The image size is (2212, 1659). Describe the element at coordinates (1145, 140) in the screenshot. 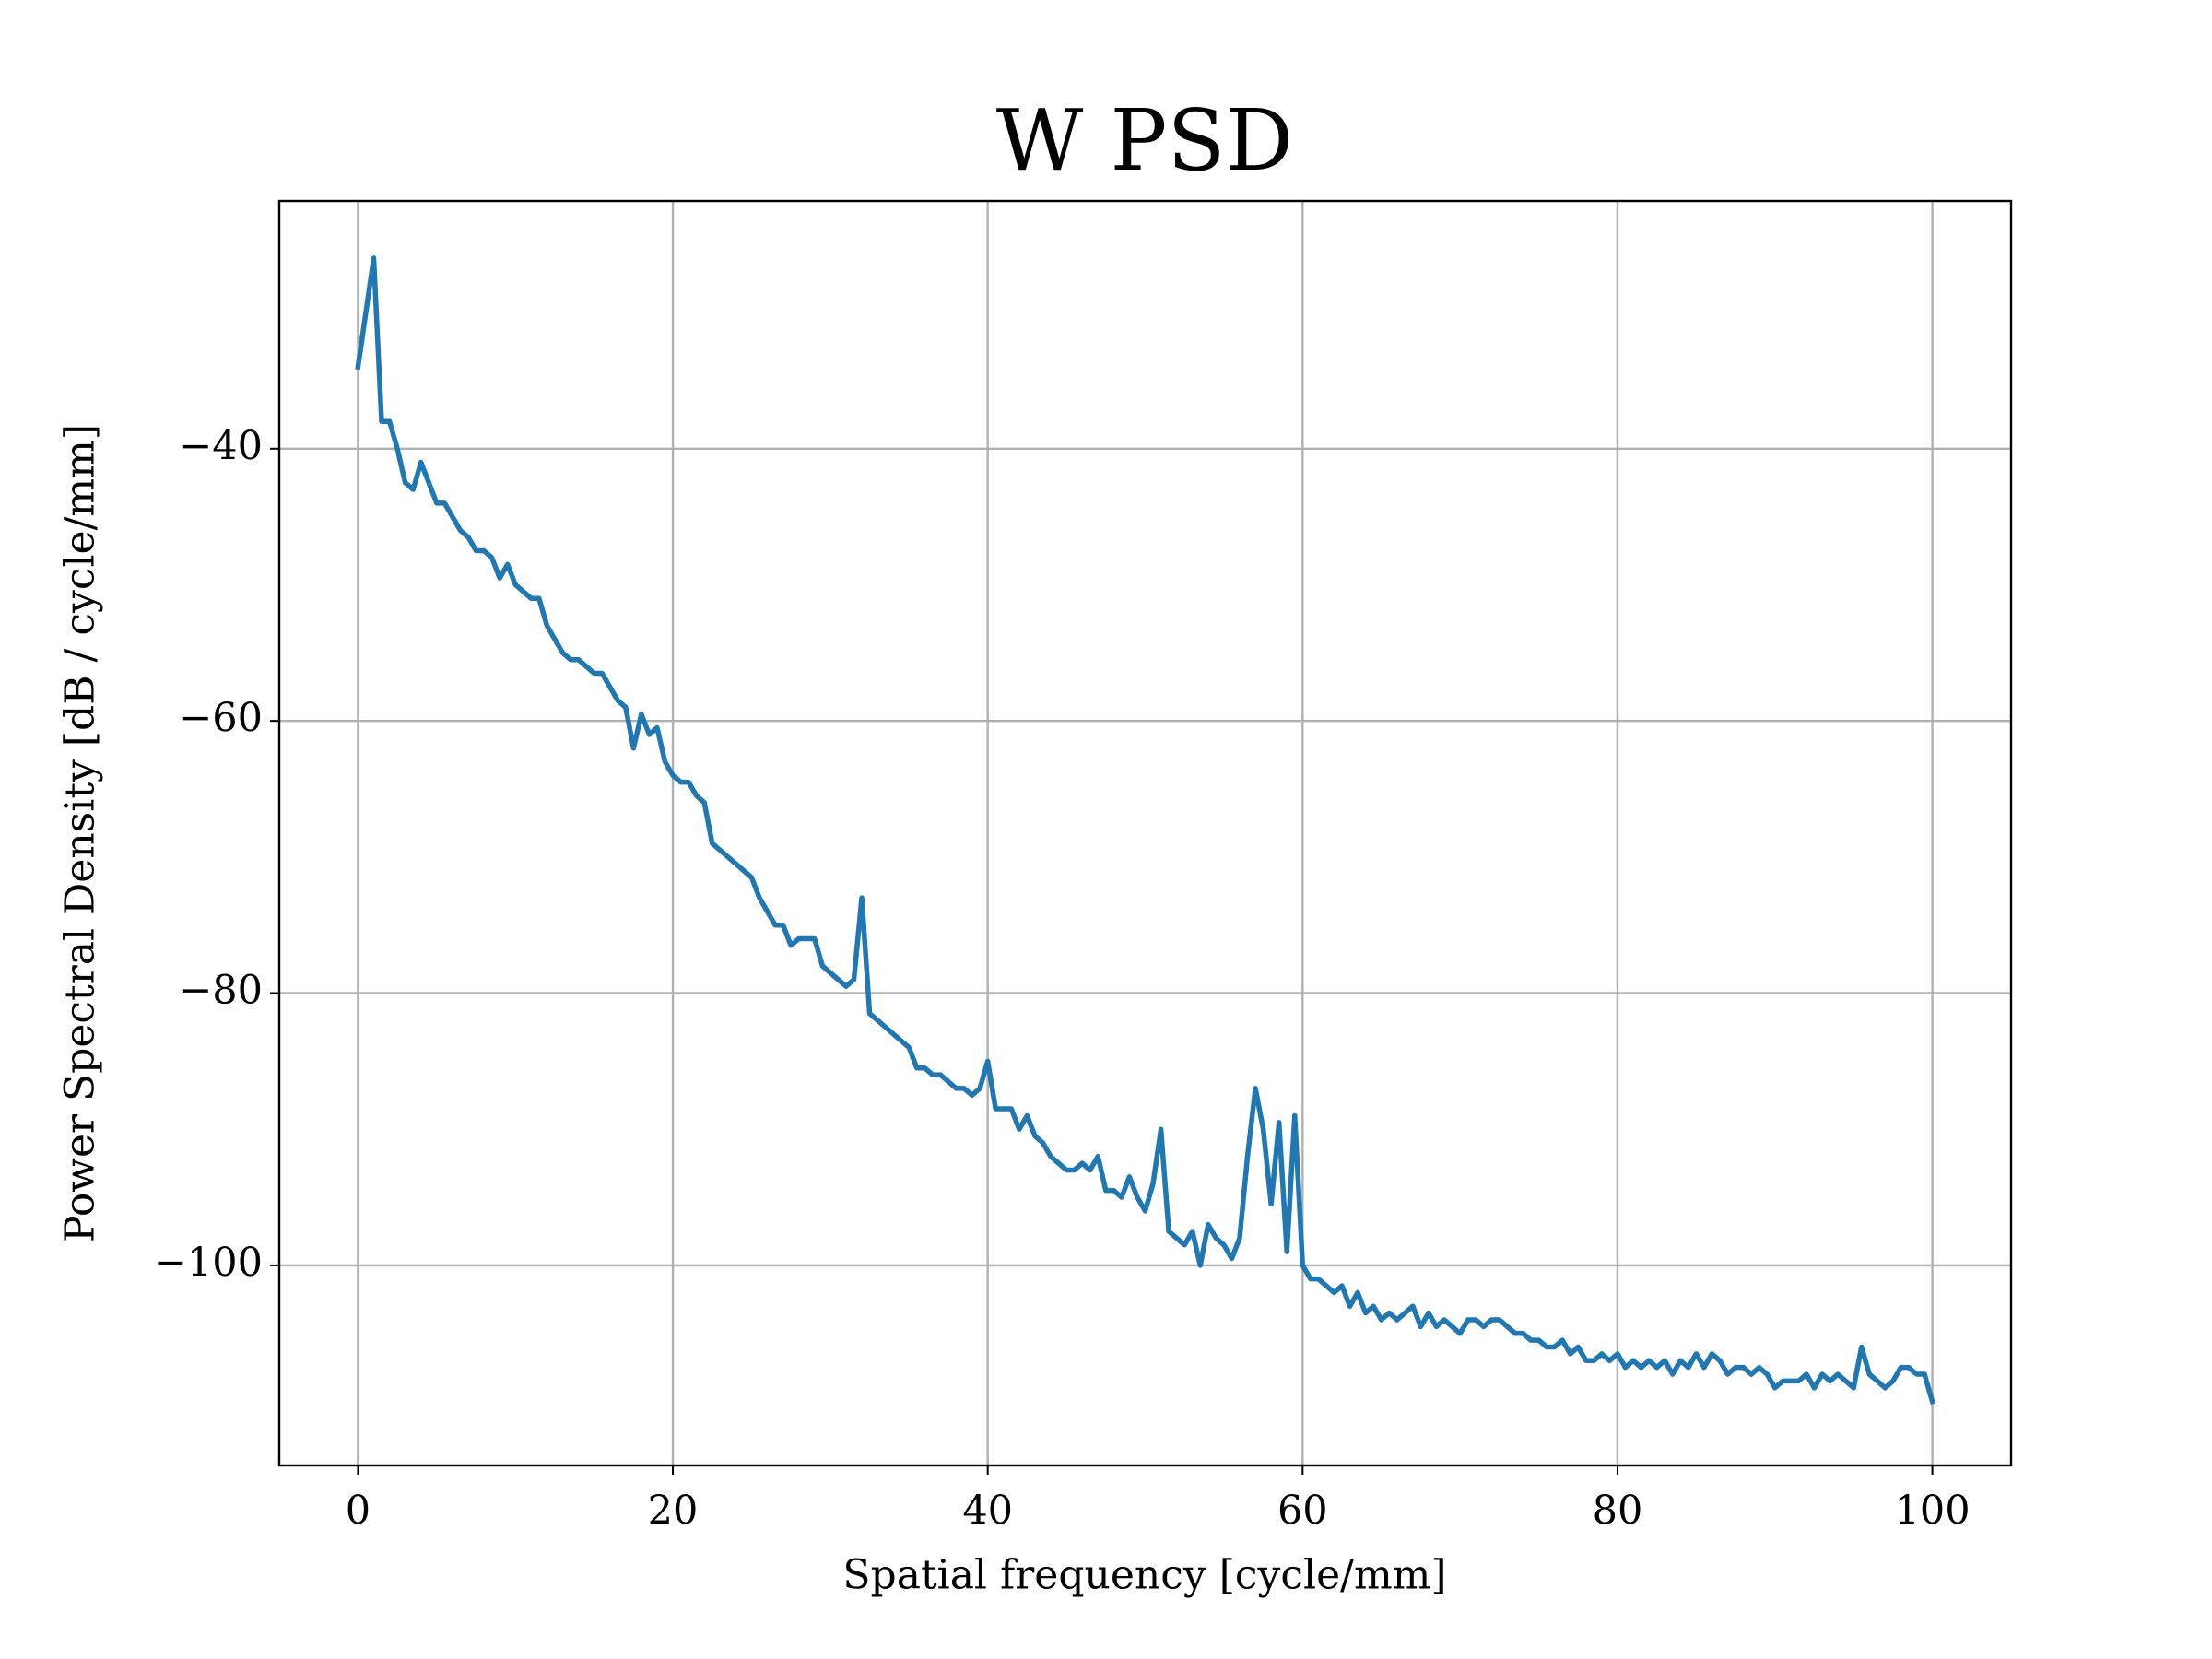

I see `chart-title: W PSD` at that location.